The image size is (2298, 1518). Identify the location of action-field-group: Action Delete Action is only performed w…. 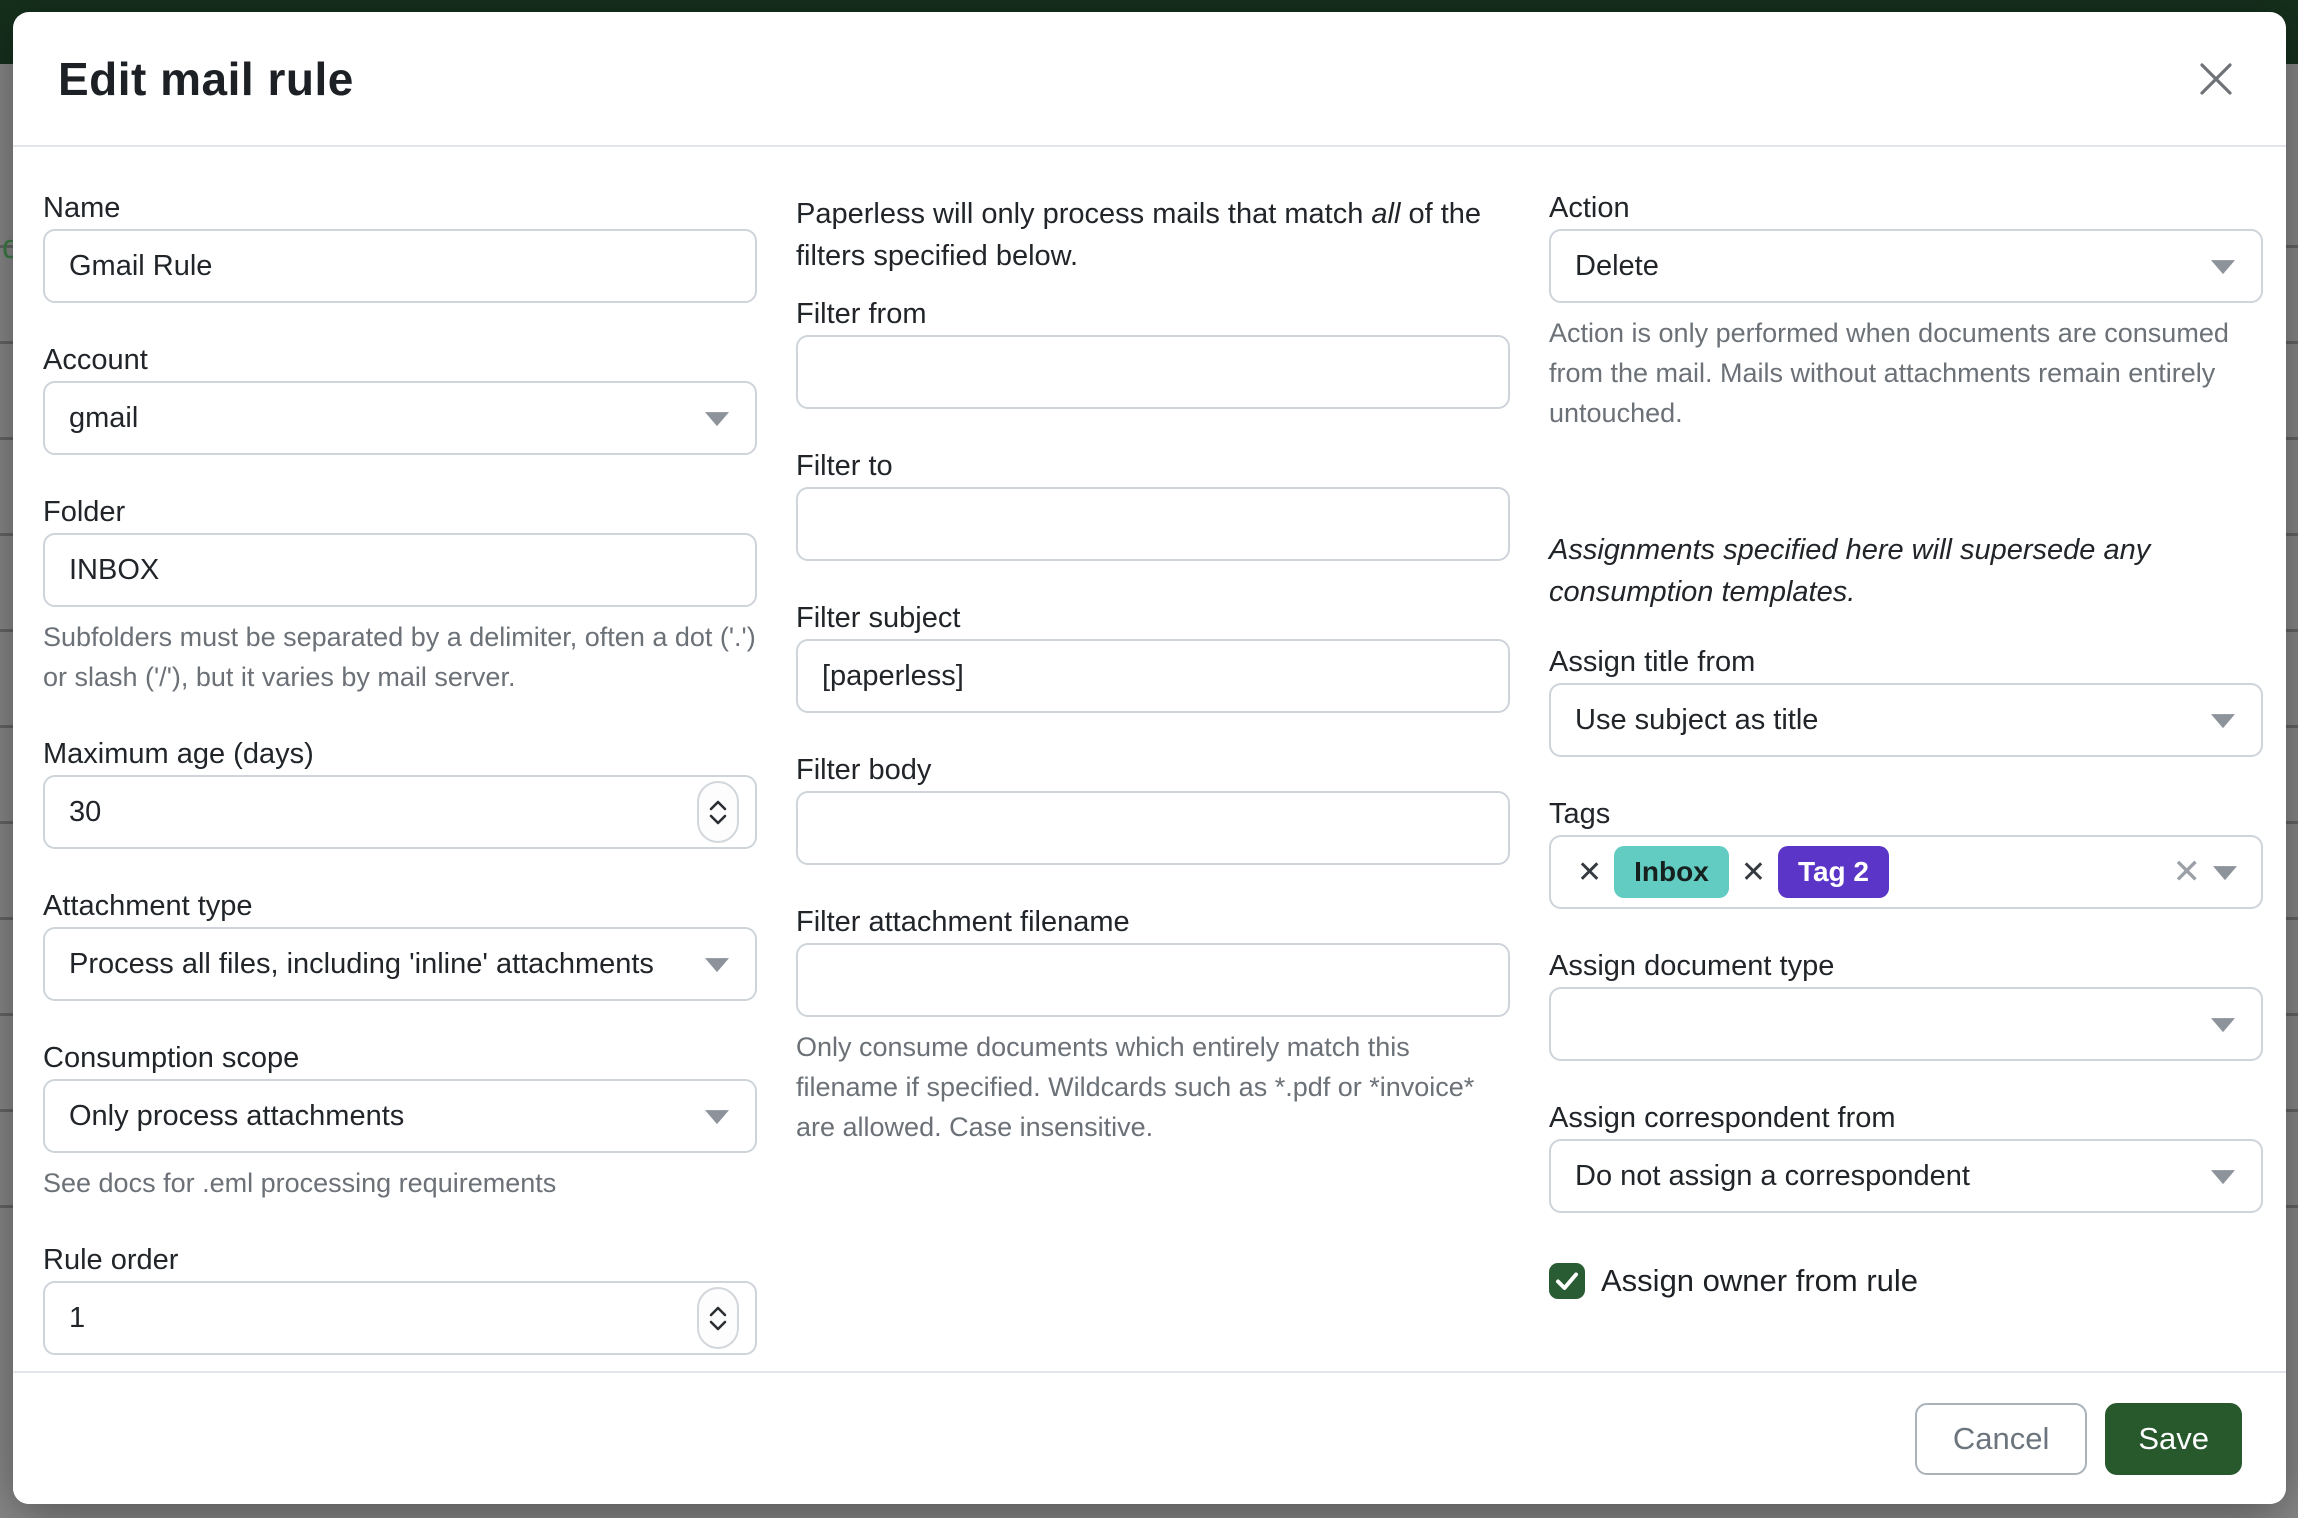
(1906, 313).